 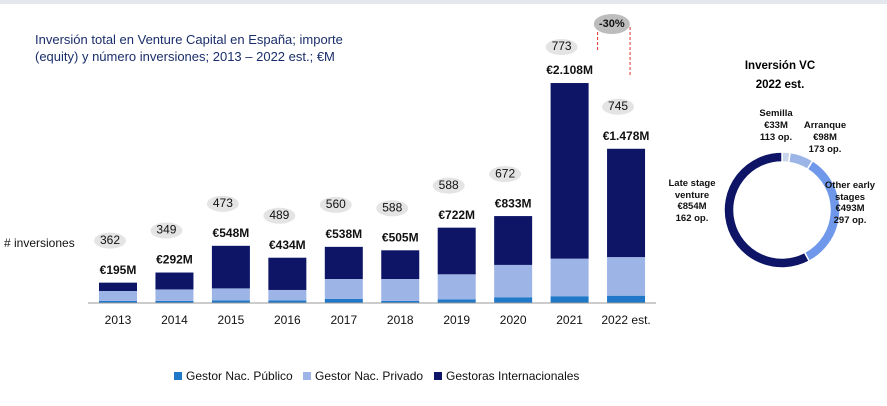 I want to click on x-tick-label: 2022 est., so click(x=625, y=320).